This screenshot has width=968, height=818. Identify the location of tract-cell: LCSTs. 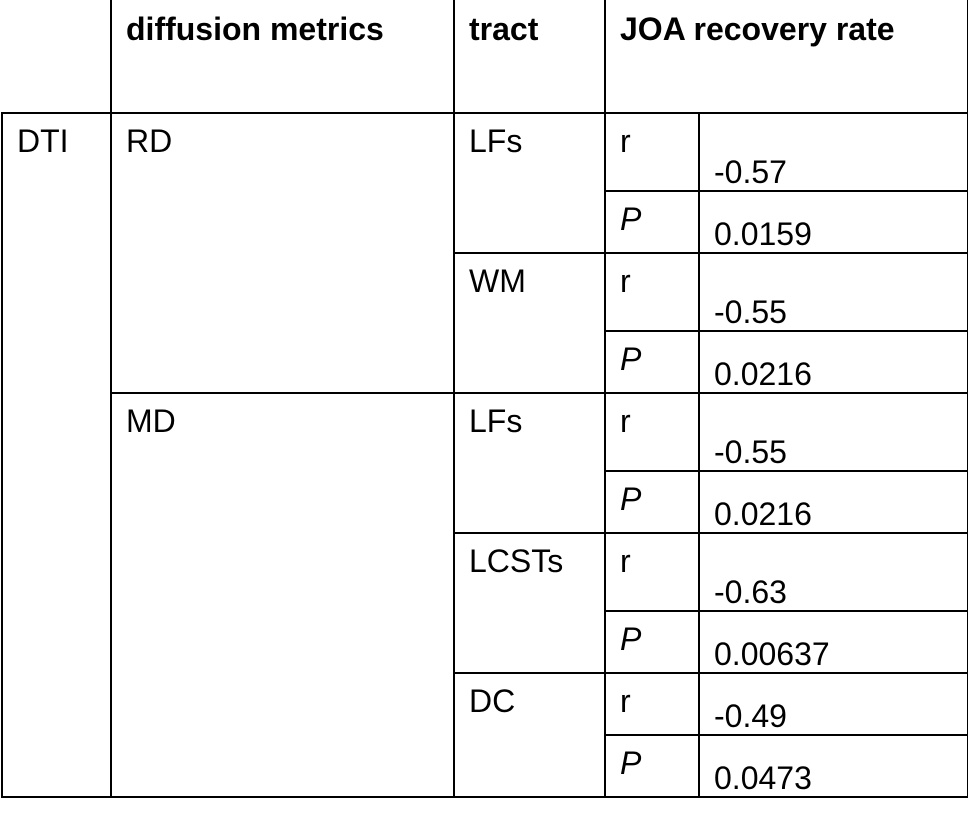
(529, 603).